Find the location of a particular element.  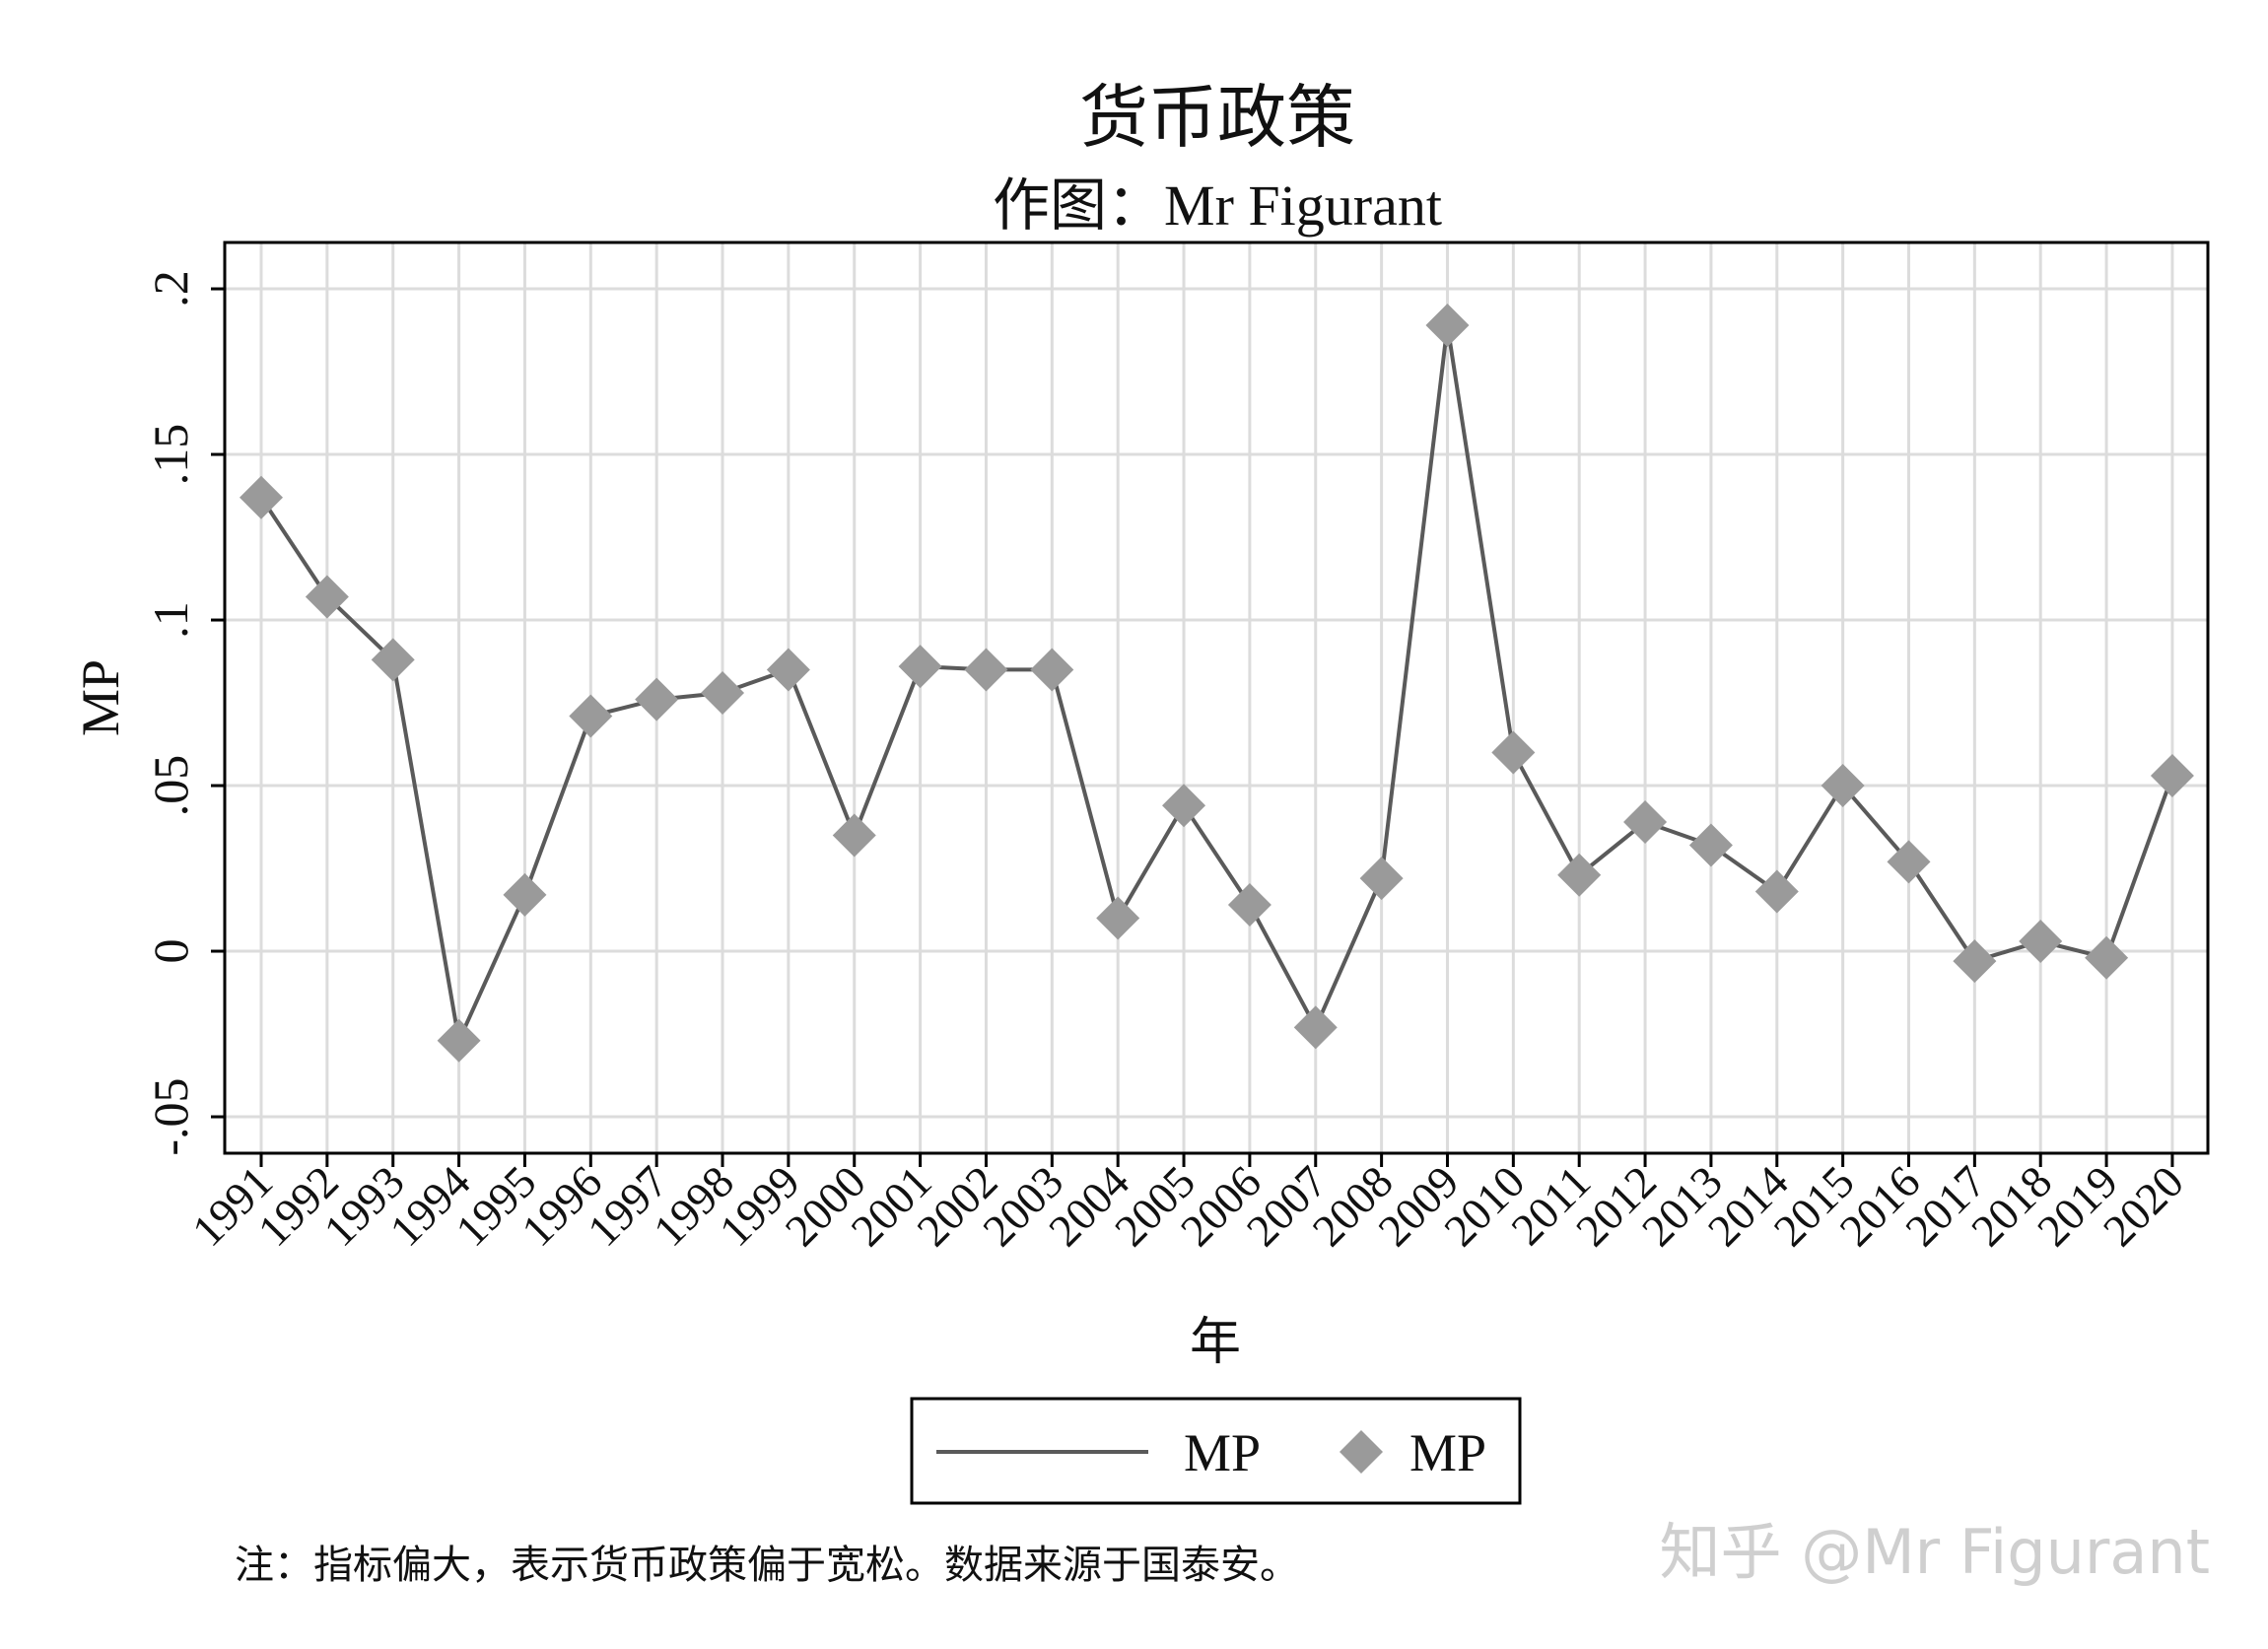

x-axis-label: 年 is located at coordinates (1215, 1342).